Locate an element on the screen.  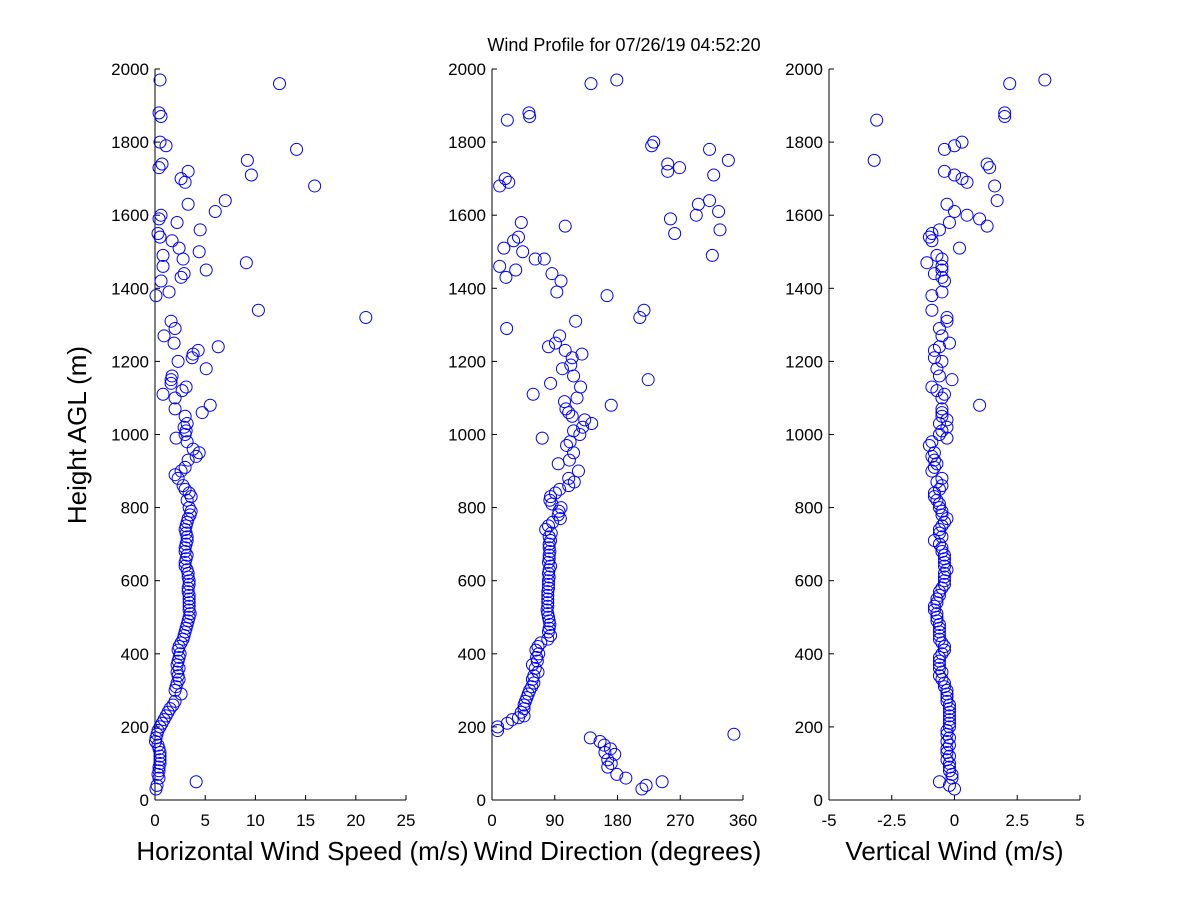
y-tick-label: 1400 is located at coordinates (467, 288).